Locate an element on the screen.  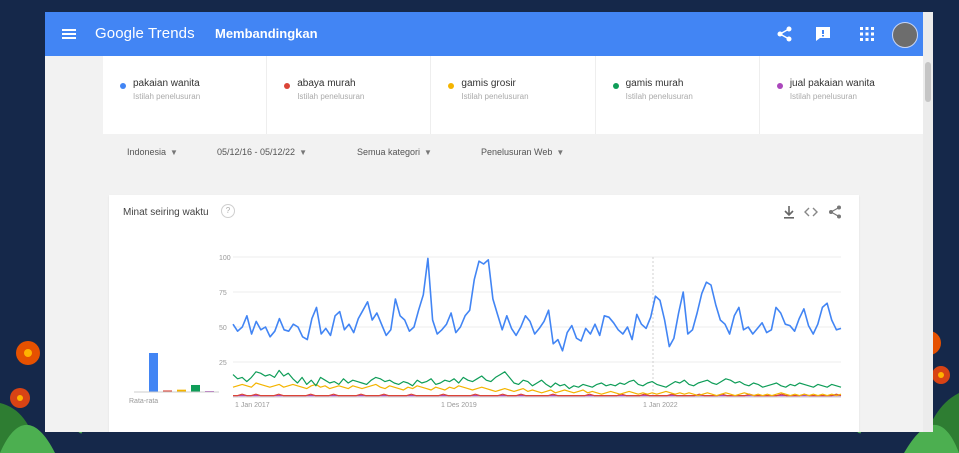
x-tick-label: 1 Jan 2017 is located at coordinates (252, 405).